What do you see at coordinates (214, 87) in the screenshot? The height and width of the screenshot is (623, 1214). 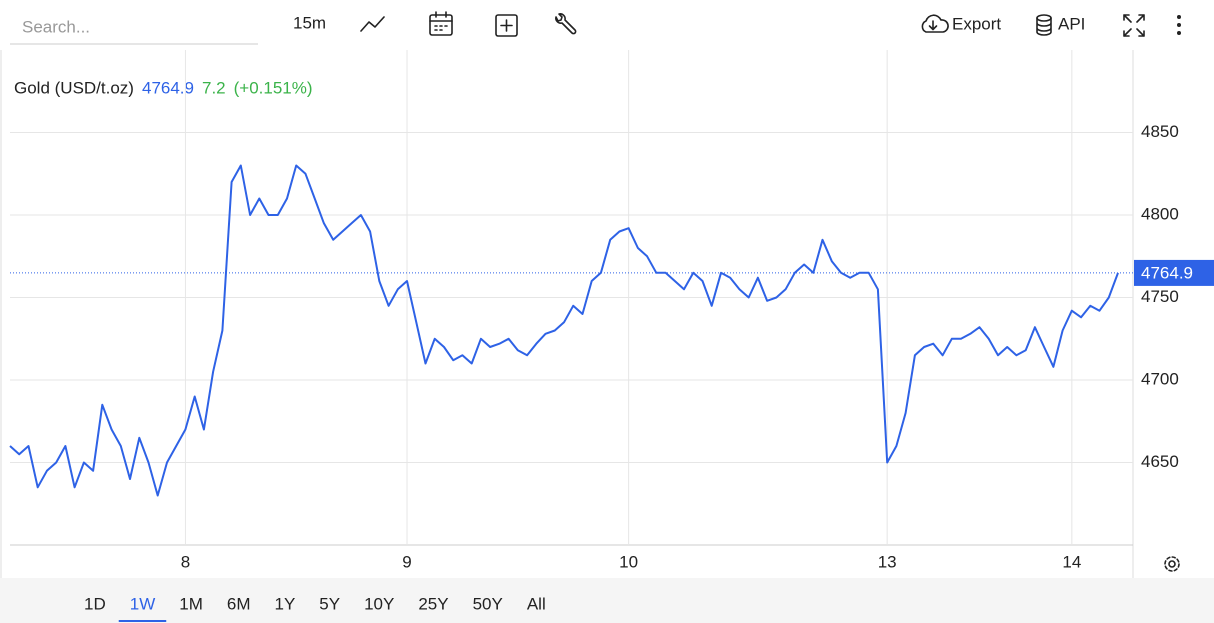 I see `change-value: 7.2` at bounding box center [214, 87].